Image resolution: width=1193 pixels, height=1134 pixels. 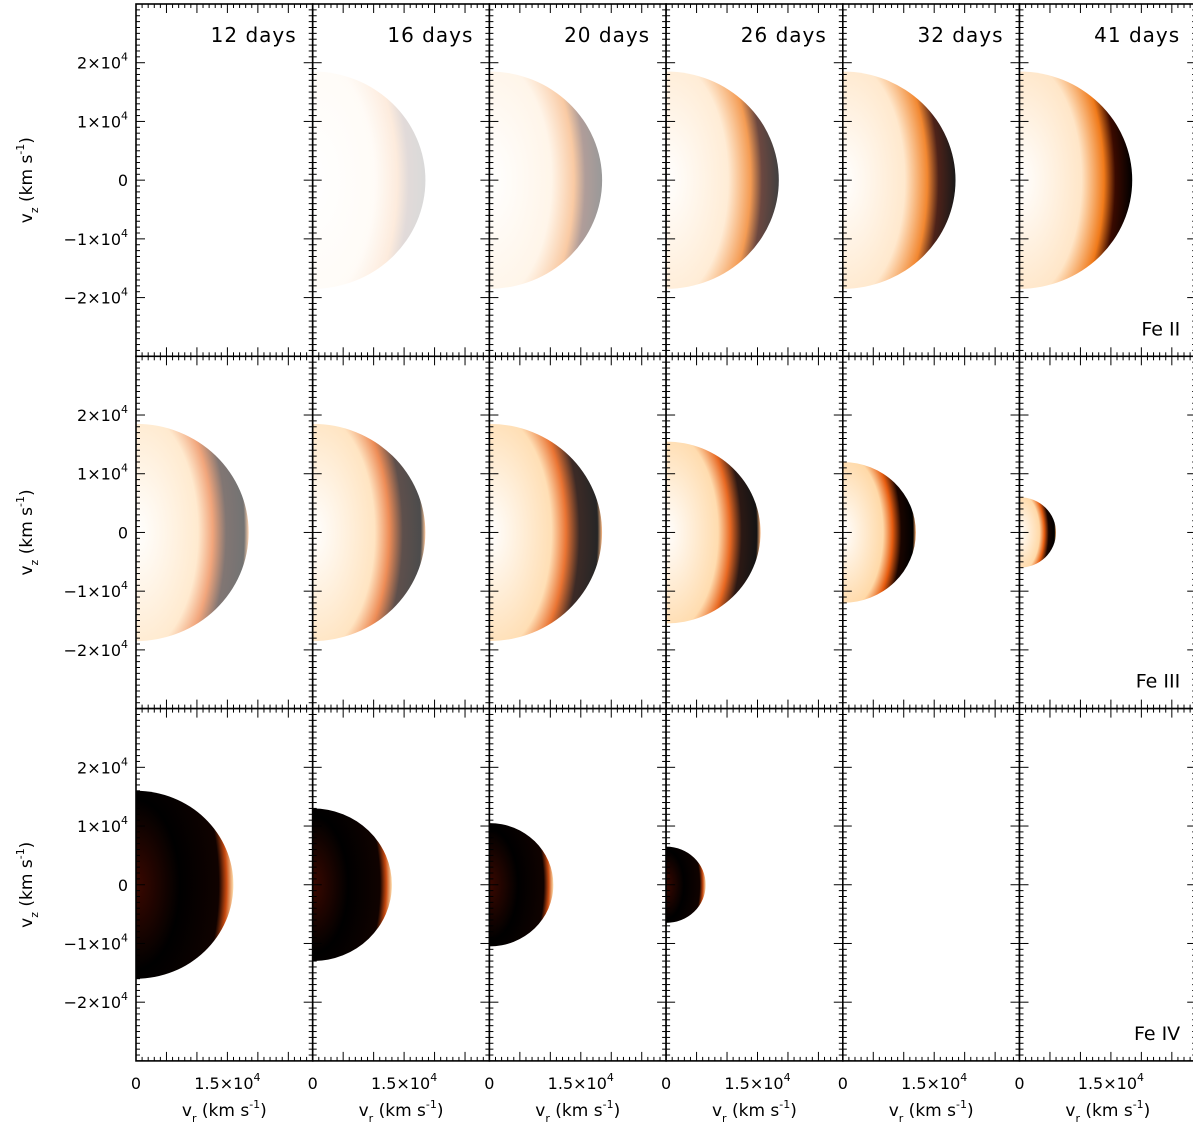 What do you see at coordinates (224, 180) in the screenshot?
I see `panel-fe-ii-12-days` at bounding box center [224, 180].